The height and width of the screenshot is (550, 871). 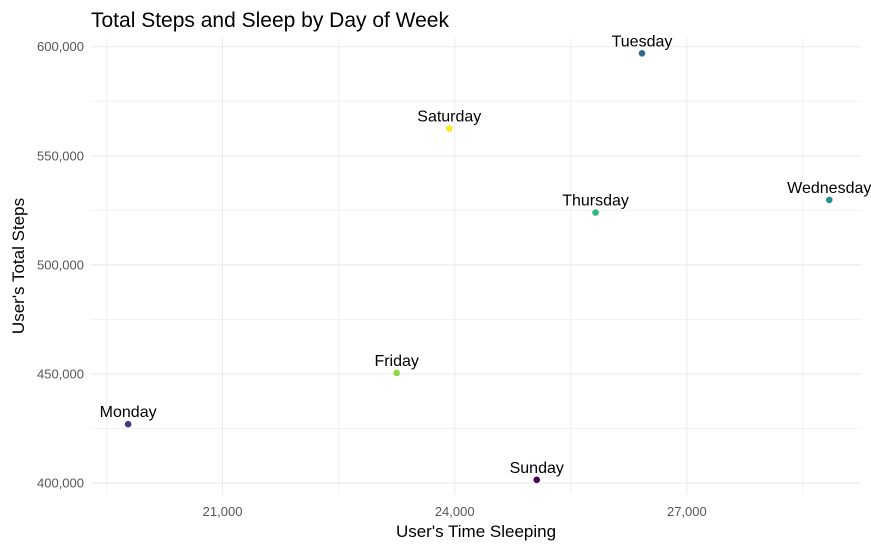 I want to click on y-axis-title: User's Total Steps, so click(x=18, y=266).